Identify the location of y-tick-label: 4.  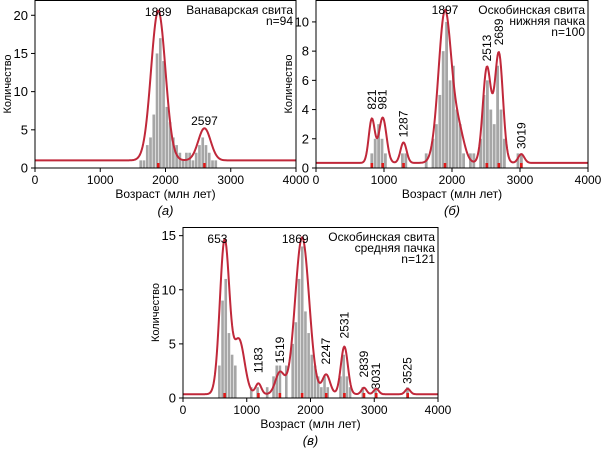
(305, 109).